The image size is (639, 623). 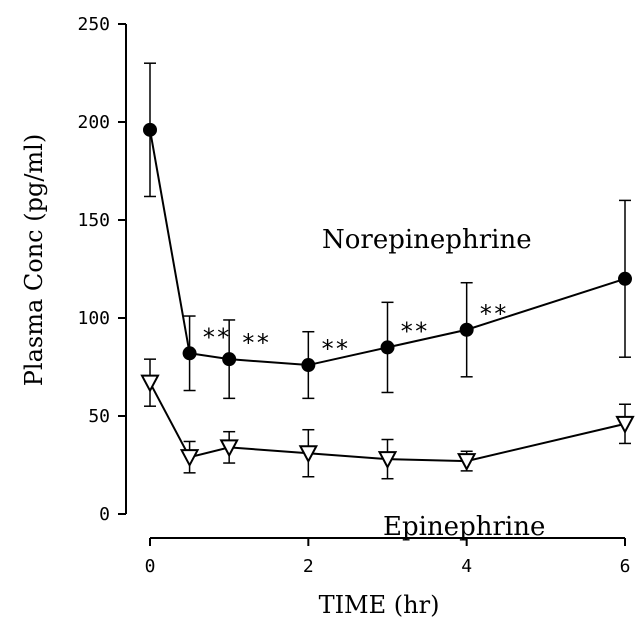 What do you see at coordinates (150, 566) in the screenshot?
I see `x-tick-label: 0` at bounding box center [150, 566].